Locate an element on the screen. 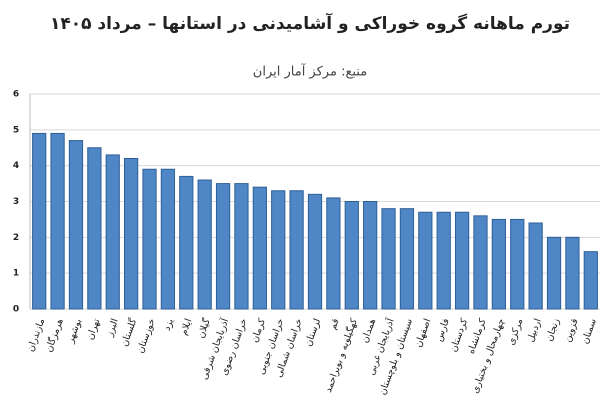 The width and height of the screenshot is (607, 420). x-tick-label: فارس is located at coordinates (442, 330).